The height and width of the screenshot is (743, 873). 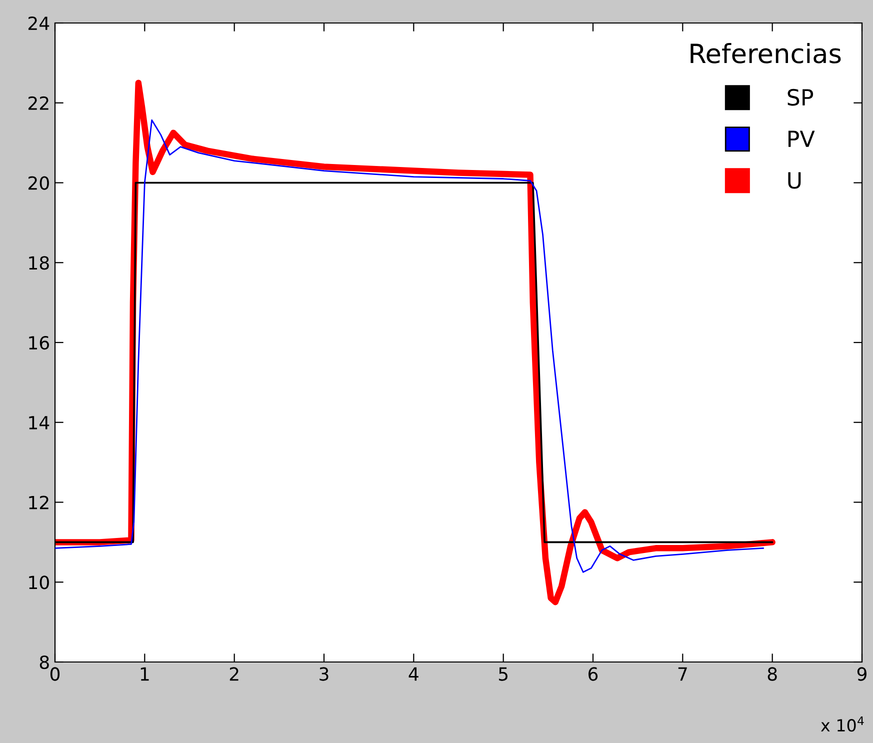 I want to click on x-tick-label: 5, so click(x=503, y=674).